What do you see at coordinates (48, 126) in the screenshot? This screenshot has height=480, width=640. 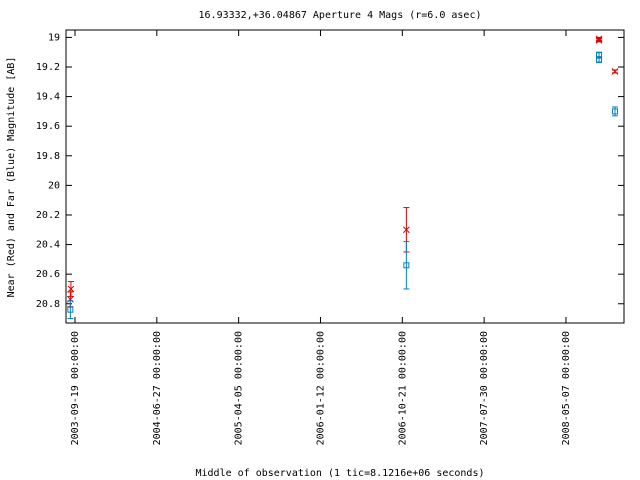 I see `y-tick-label: 19.6` at bounding box center [48, 126].